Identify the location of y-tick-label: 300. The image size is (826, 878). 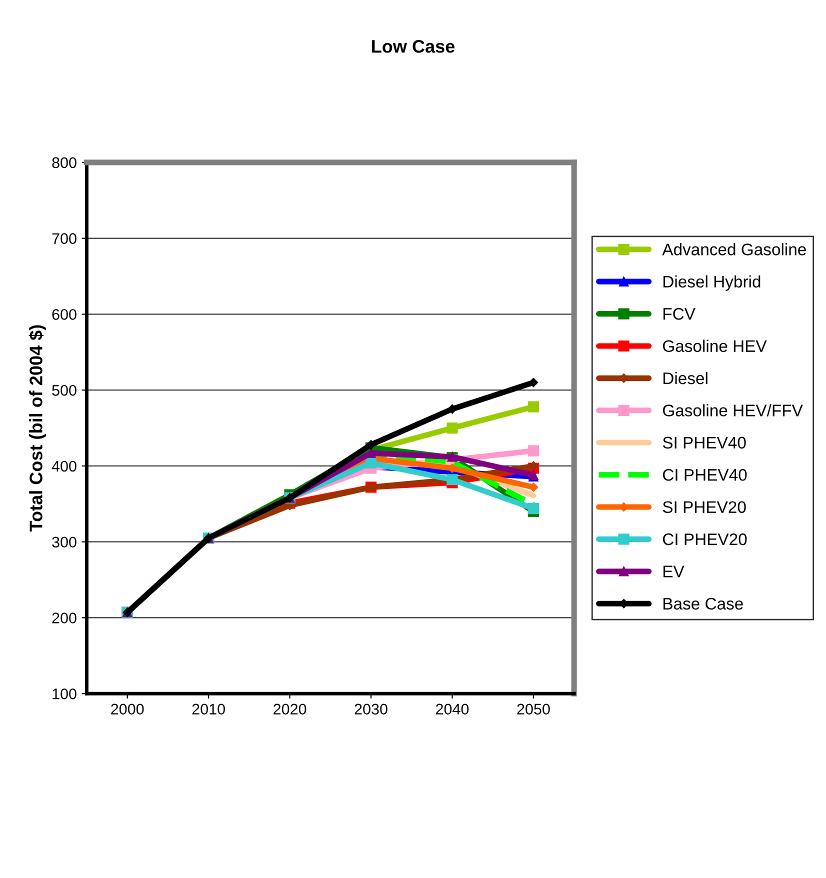
(64, 542).